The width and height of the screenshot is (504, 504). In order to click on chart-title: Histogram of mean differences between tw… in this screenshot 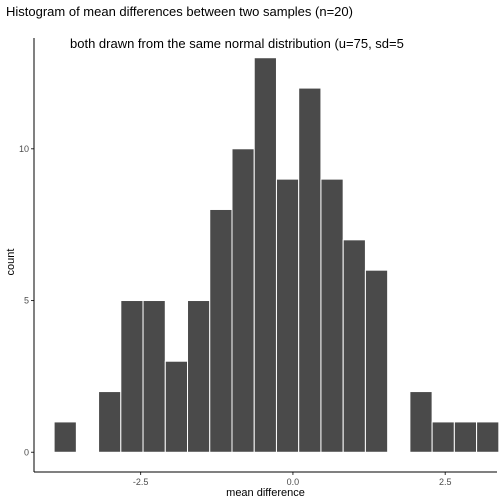, I will do `click(179, 11)`.